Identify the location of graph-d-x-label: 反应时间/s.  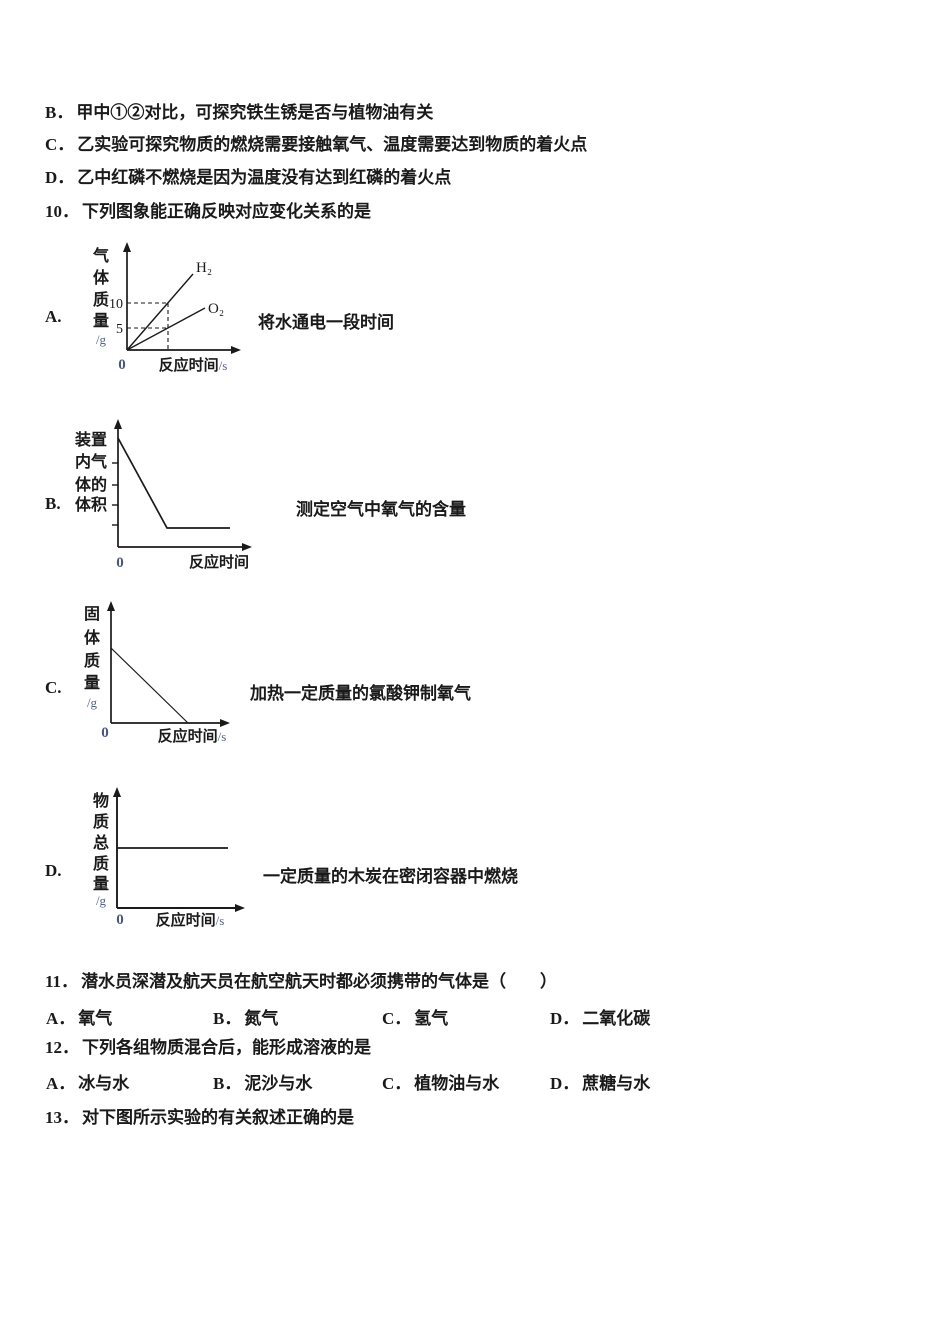
(190, 920).